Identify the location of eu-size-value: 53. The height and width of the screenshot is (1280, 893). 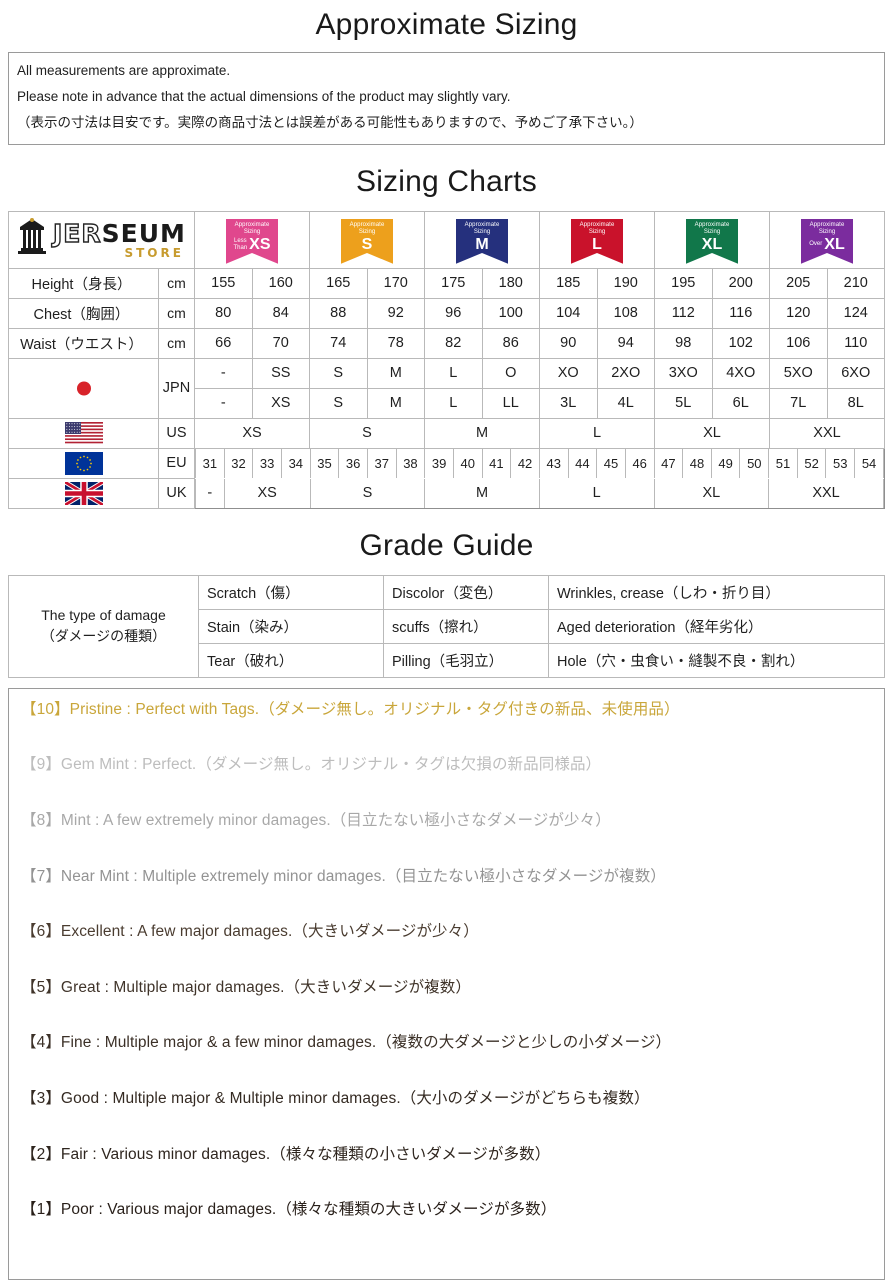
(840, 464).